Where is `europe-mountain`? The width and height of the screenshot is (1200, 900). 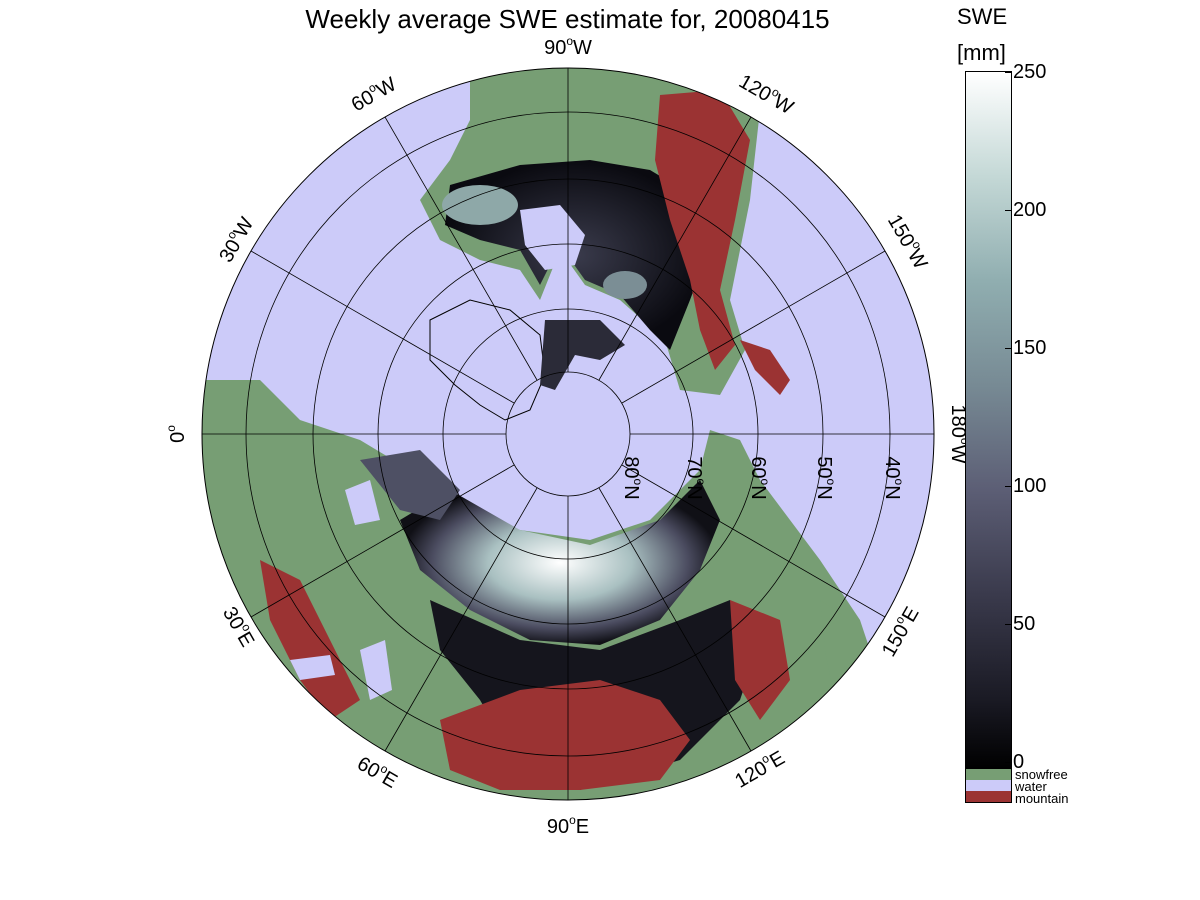 europe-mountain is located at coordinates (310, 640).